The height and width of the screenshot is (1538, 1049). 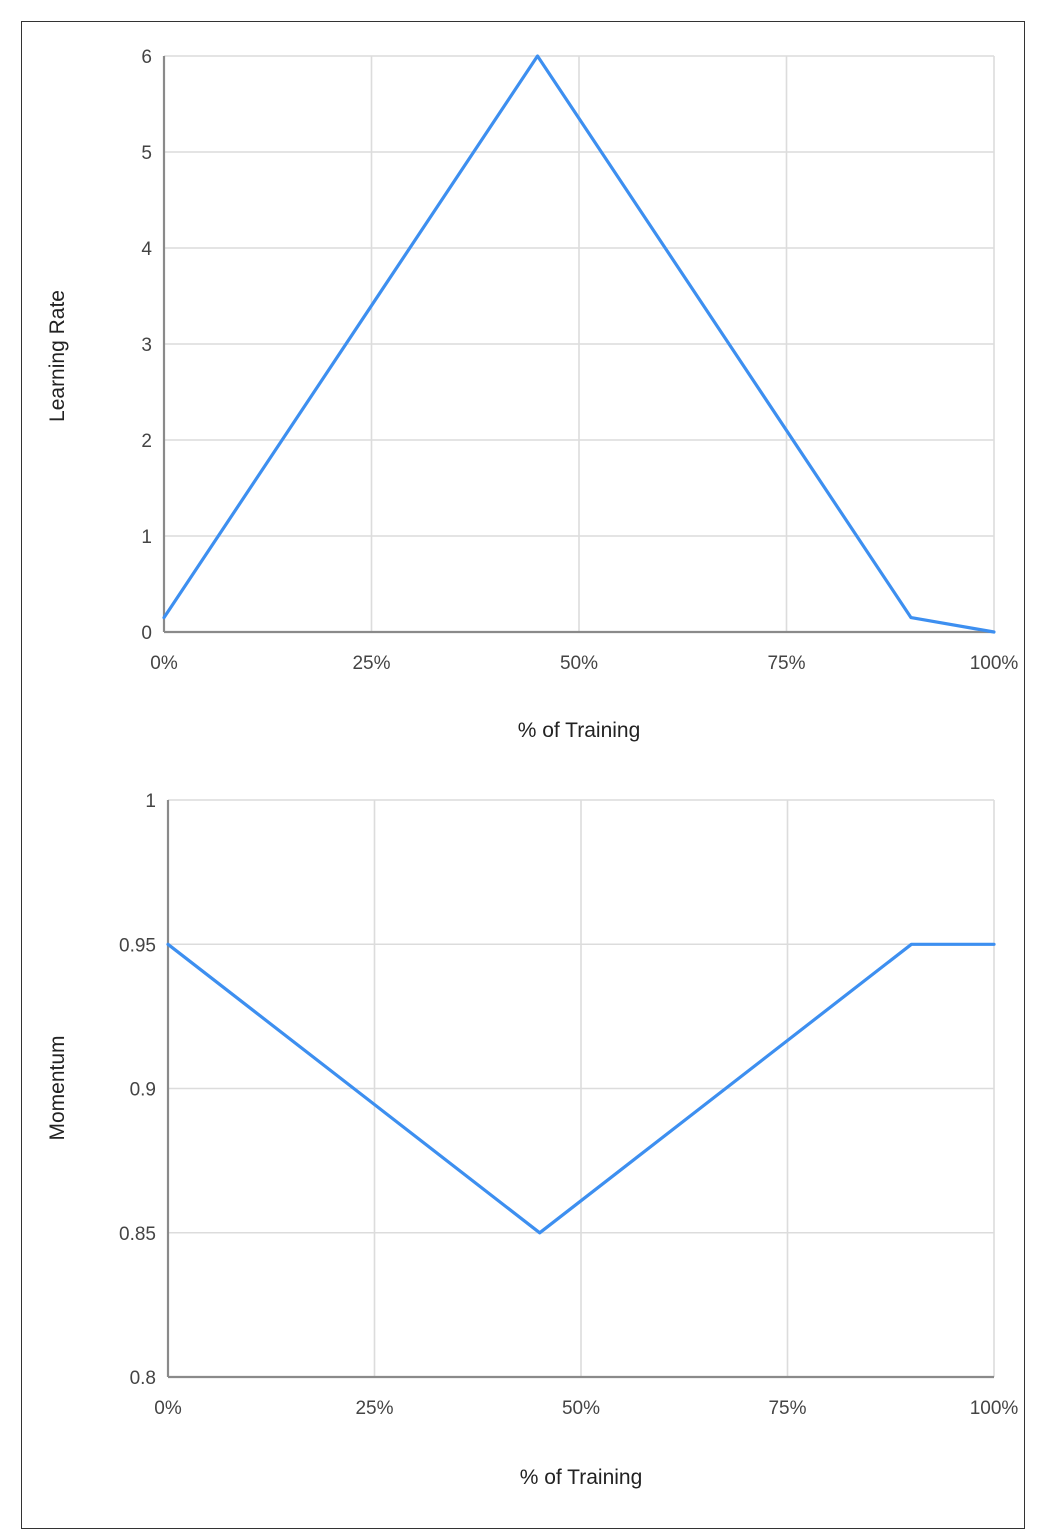 I want to click on momentum-x-tick-label: 100%, so click(x=994, y=1408).